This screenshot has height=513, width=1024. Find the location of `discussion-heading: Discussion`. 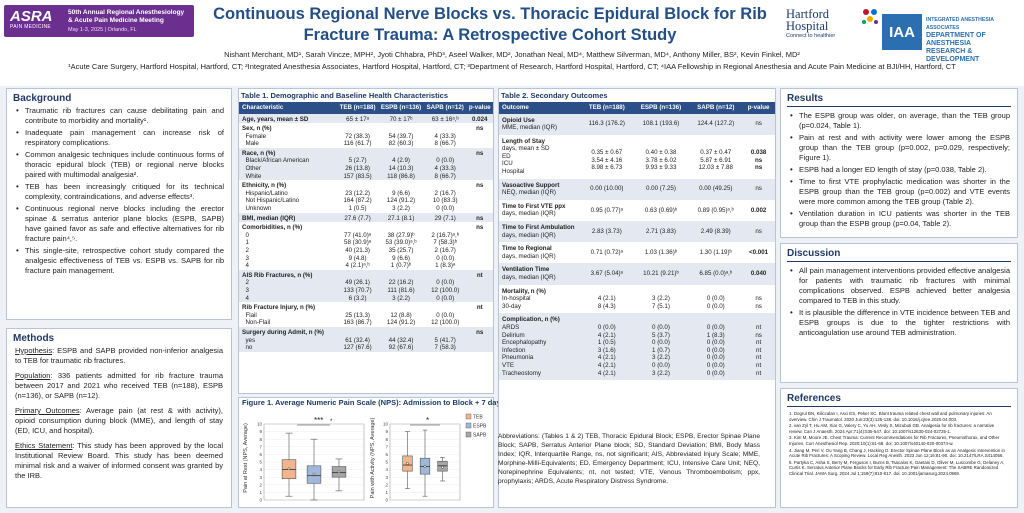

discussion-heading: Discussion is located at coordinates (899, 253).